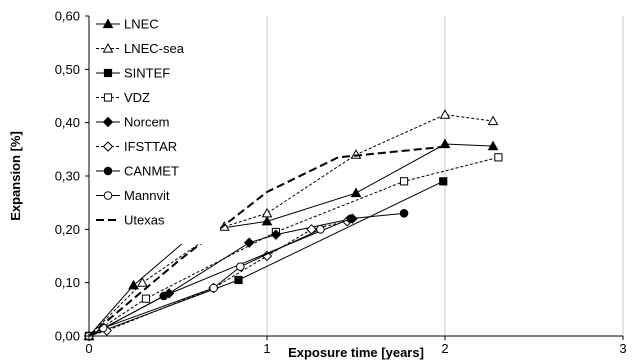 Image resolution: width=636 pixels, height=360 pixels. I want to click on legend-label-vdz: VDZ, so click(137, 97).